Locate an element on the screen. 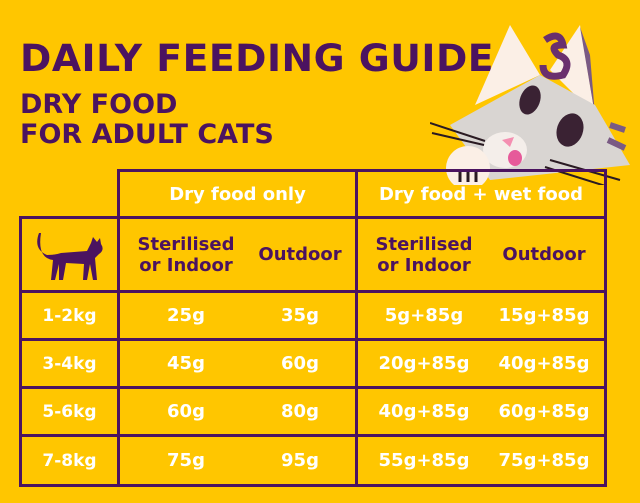 Image resolution: width=640 pixels, height=503 pixels. subheader-outdoor-wet: Outdoor is located at coordinates (544, 254).